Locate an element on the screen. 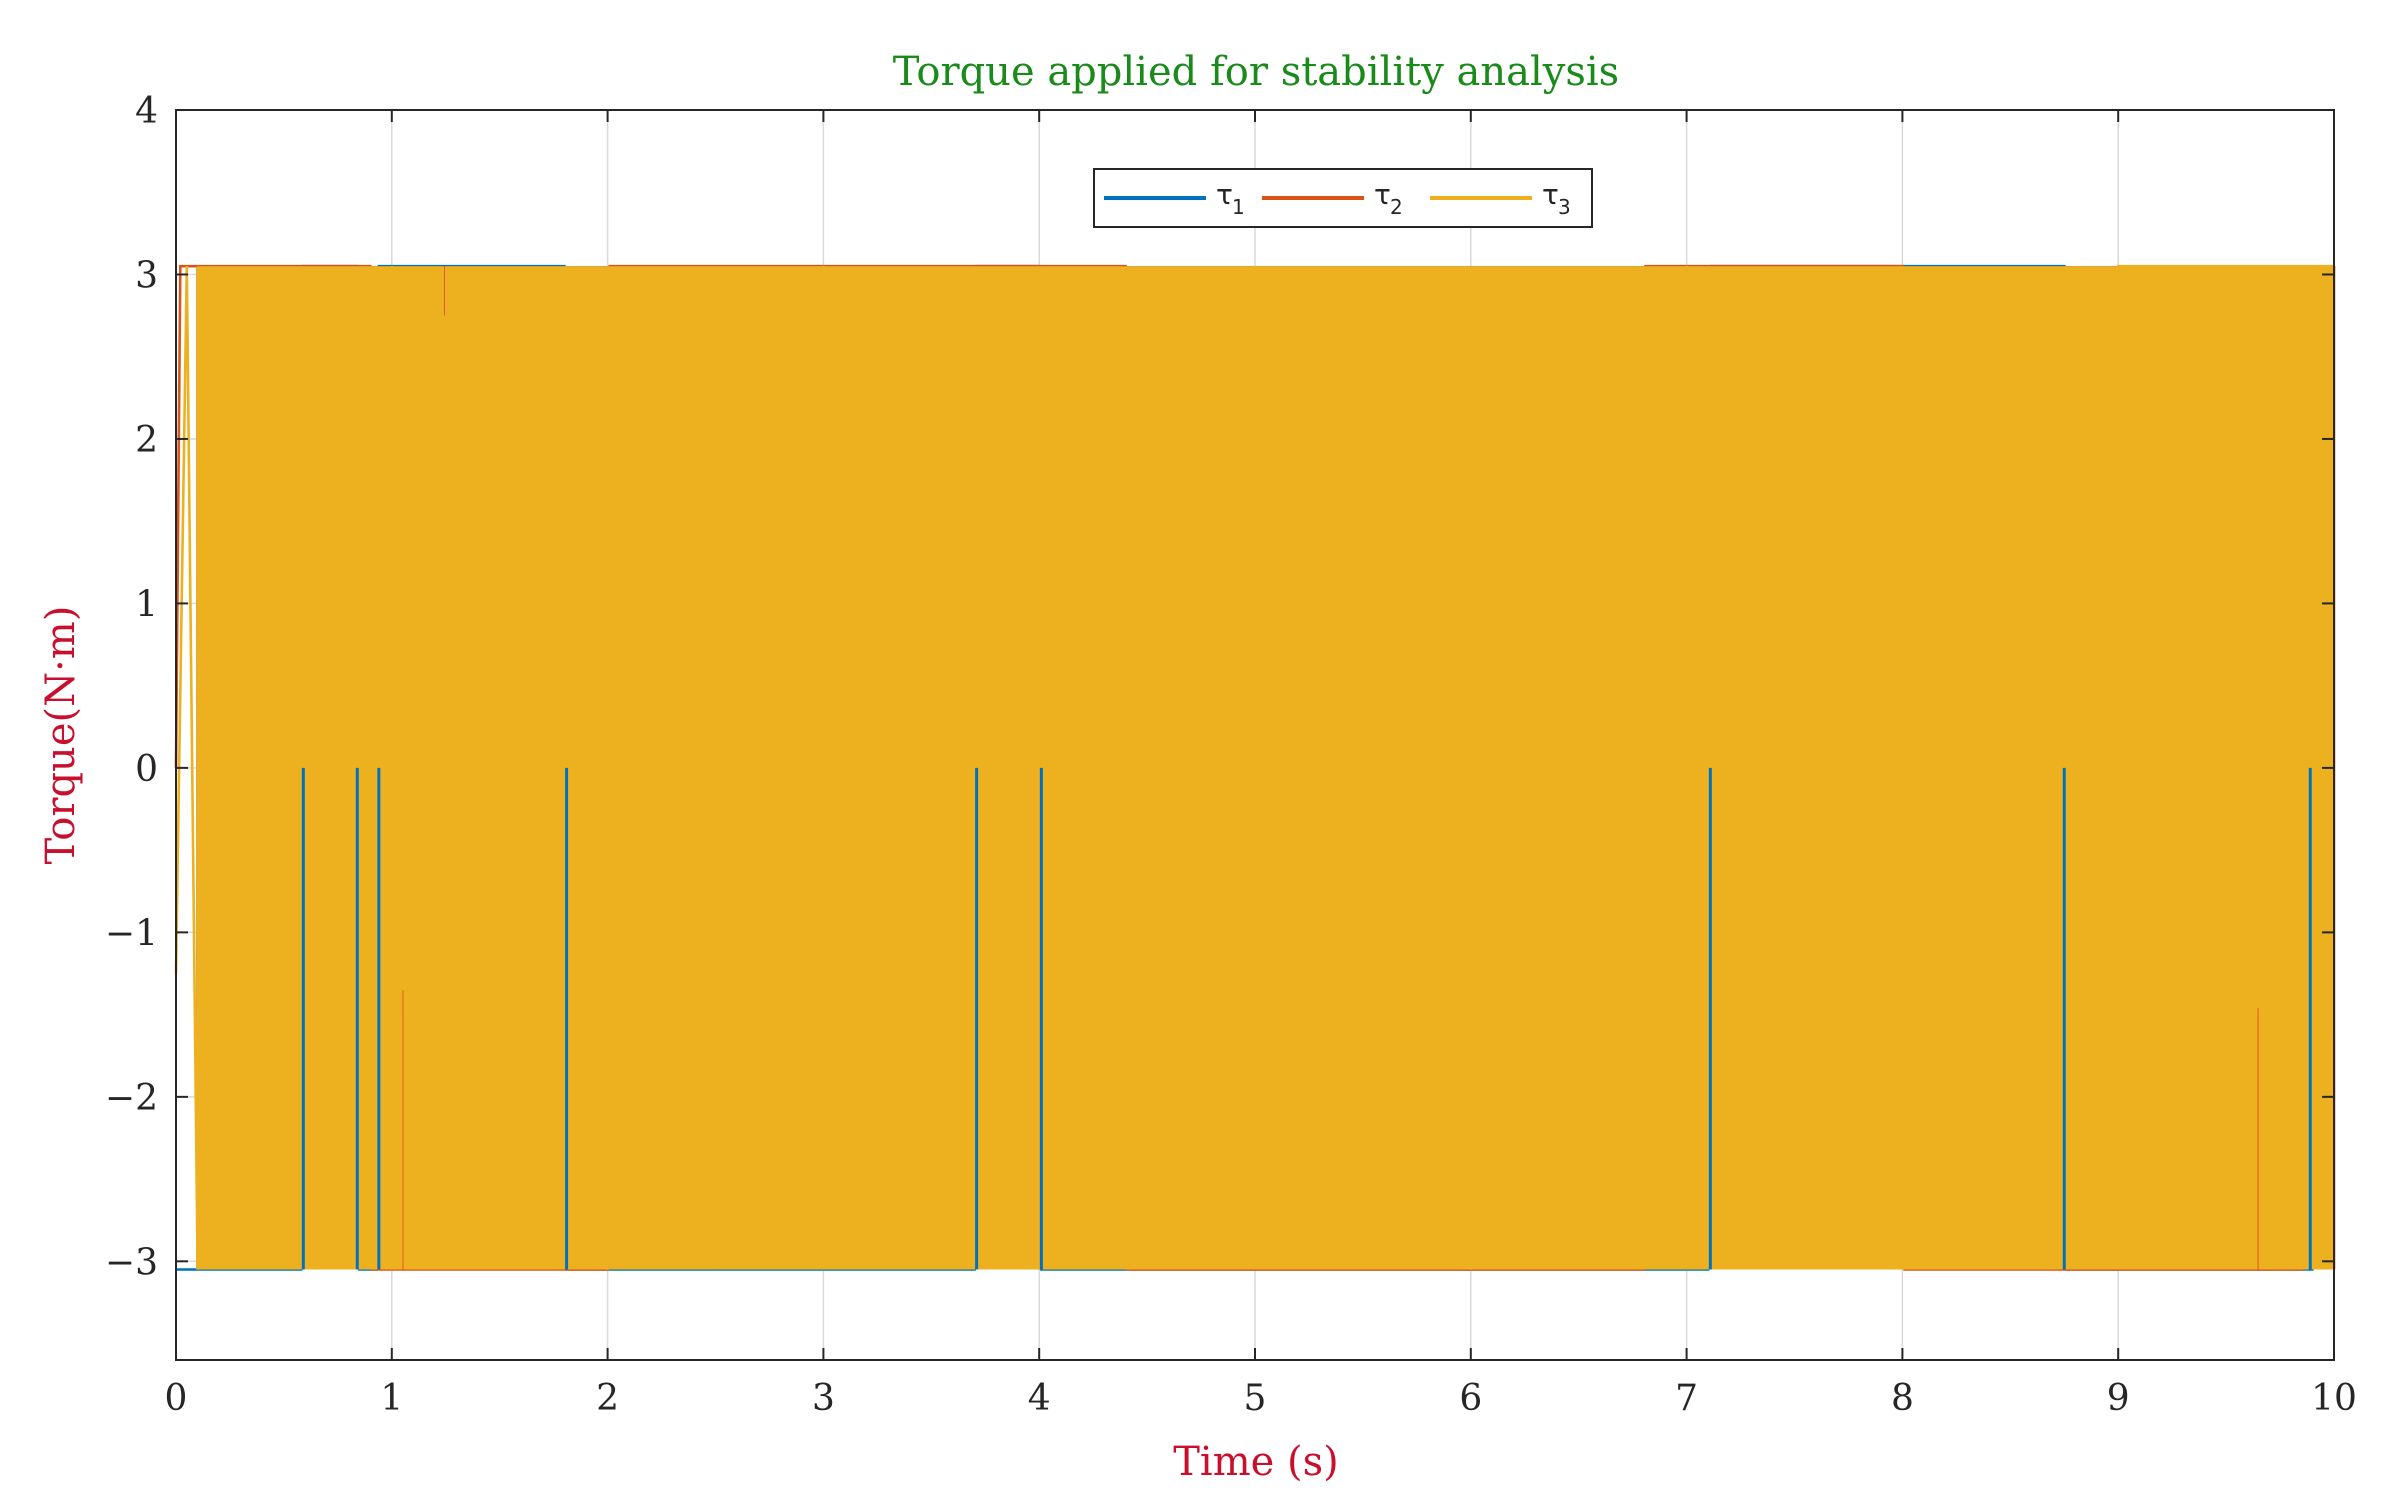  y-tick-label: 2 is located at coordinates (146, 440).